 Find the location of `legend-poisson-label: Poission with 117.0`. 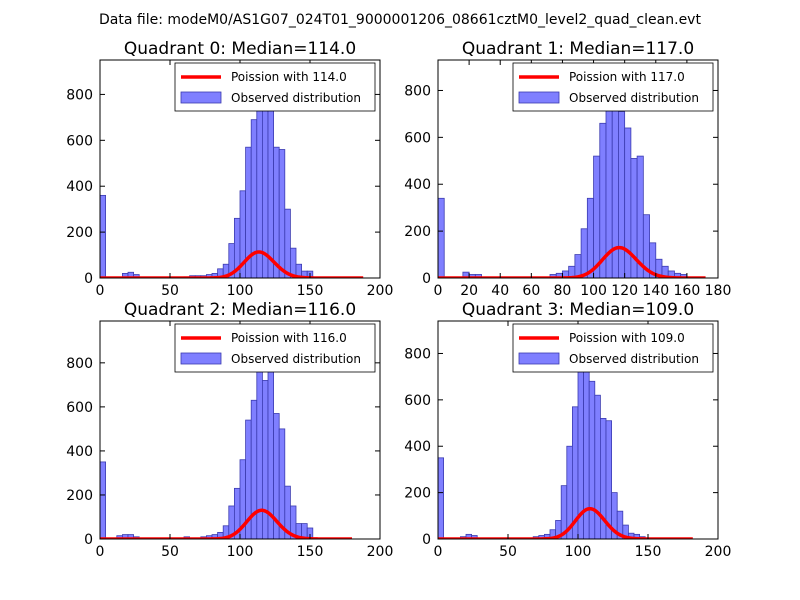

legend-poisson-label: Poission with 117.0 is located at coordinates (627, 77).